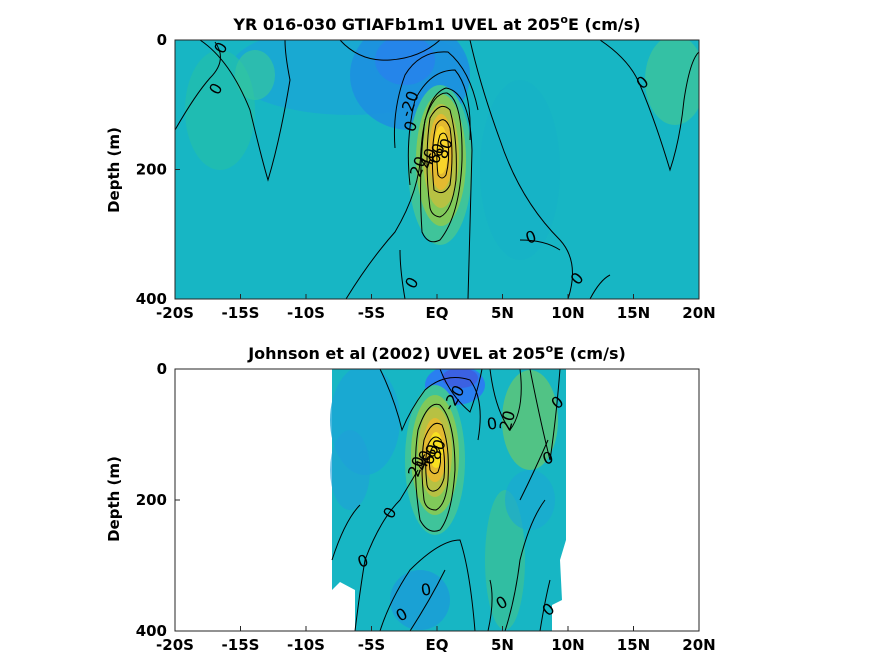 This screenshot has width=875, height=656. Describe the element at coordinates (114, 499) in the screenshot. I see `panel-2-y-axis-label: Depth (m)` at that location.